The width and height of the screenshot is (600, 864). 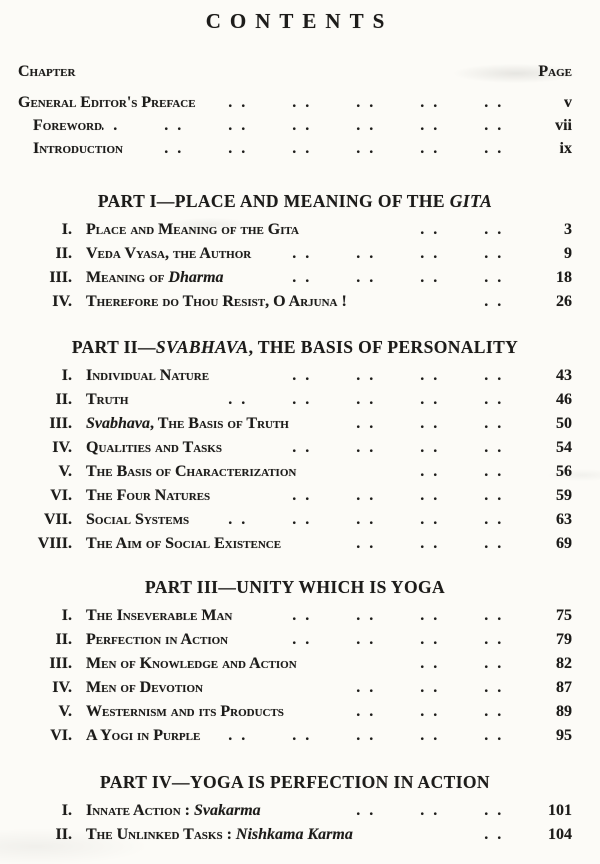 I want to click on text-segment: The Four Natures, so click(x=148, y=495).